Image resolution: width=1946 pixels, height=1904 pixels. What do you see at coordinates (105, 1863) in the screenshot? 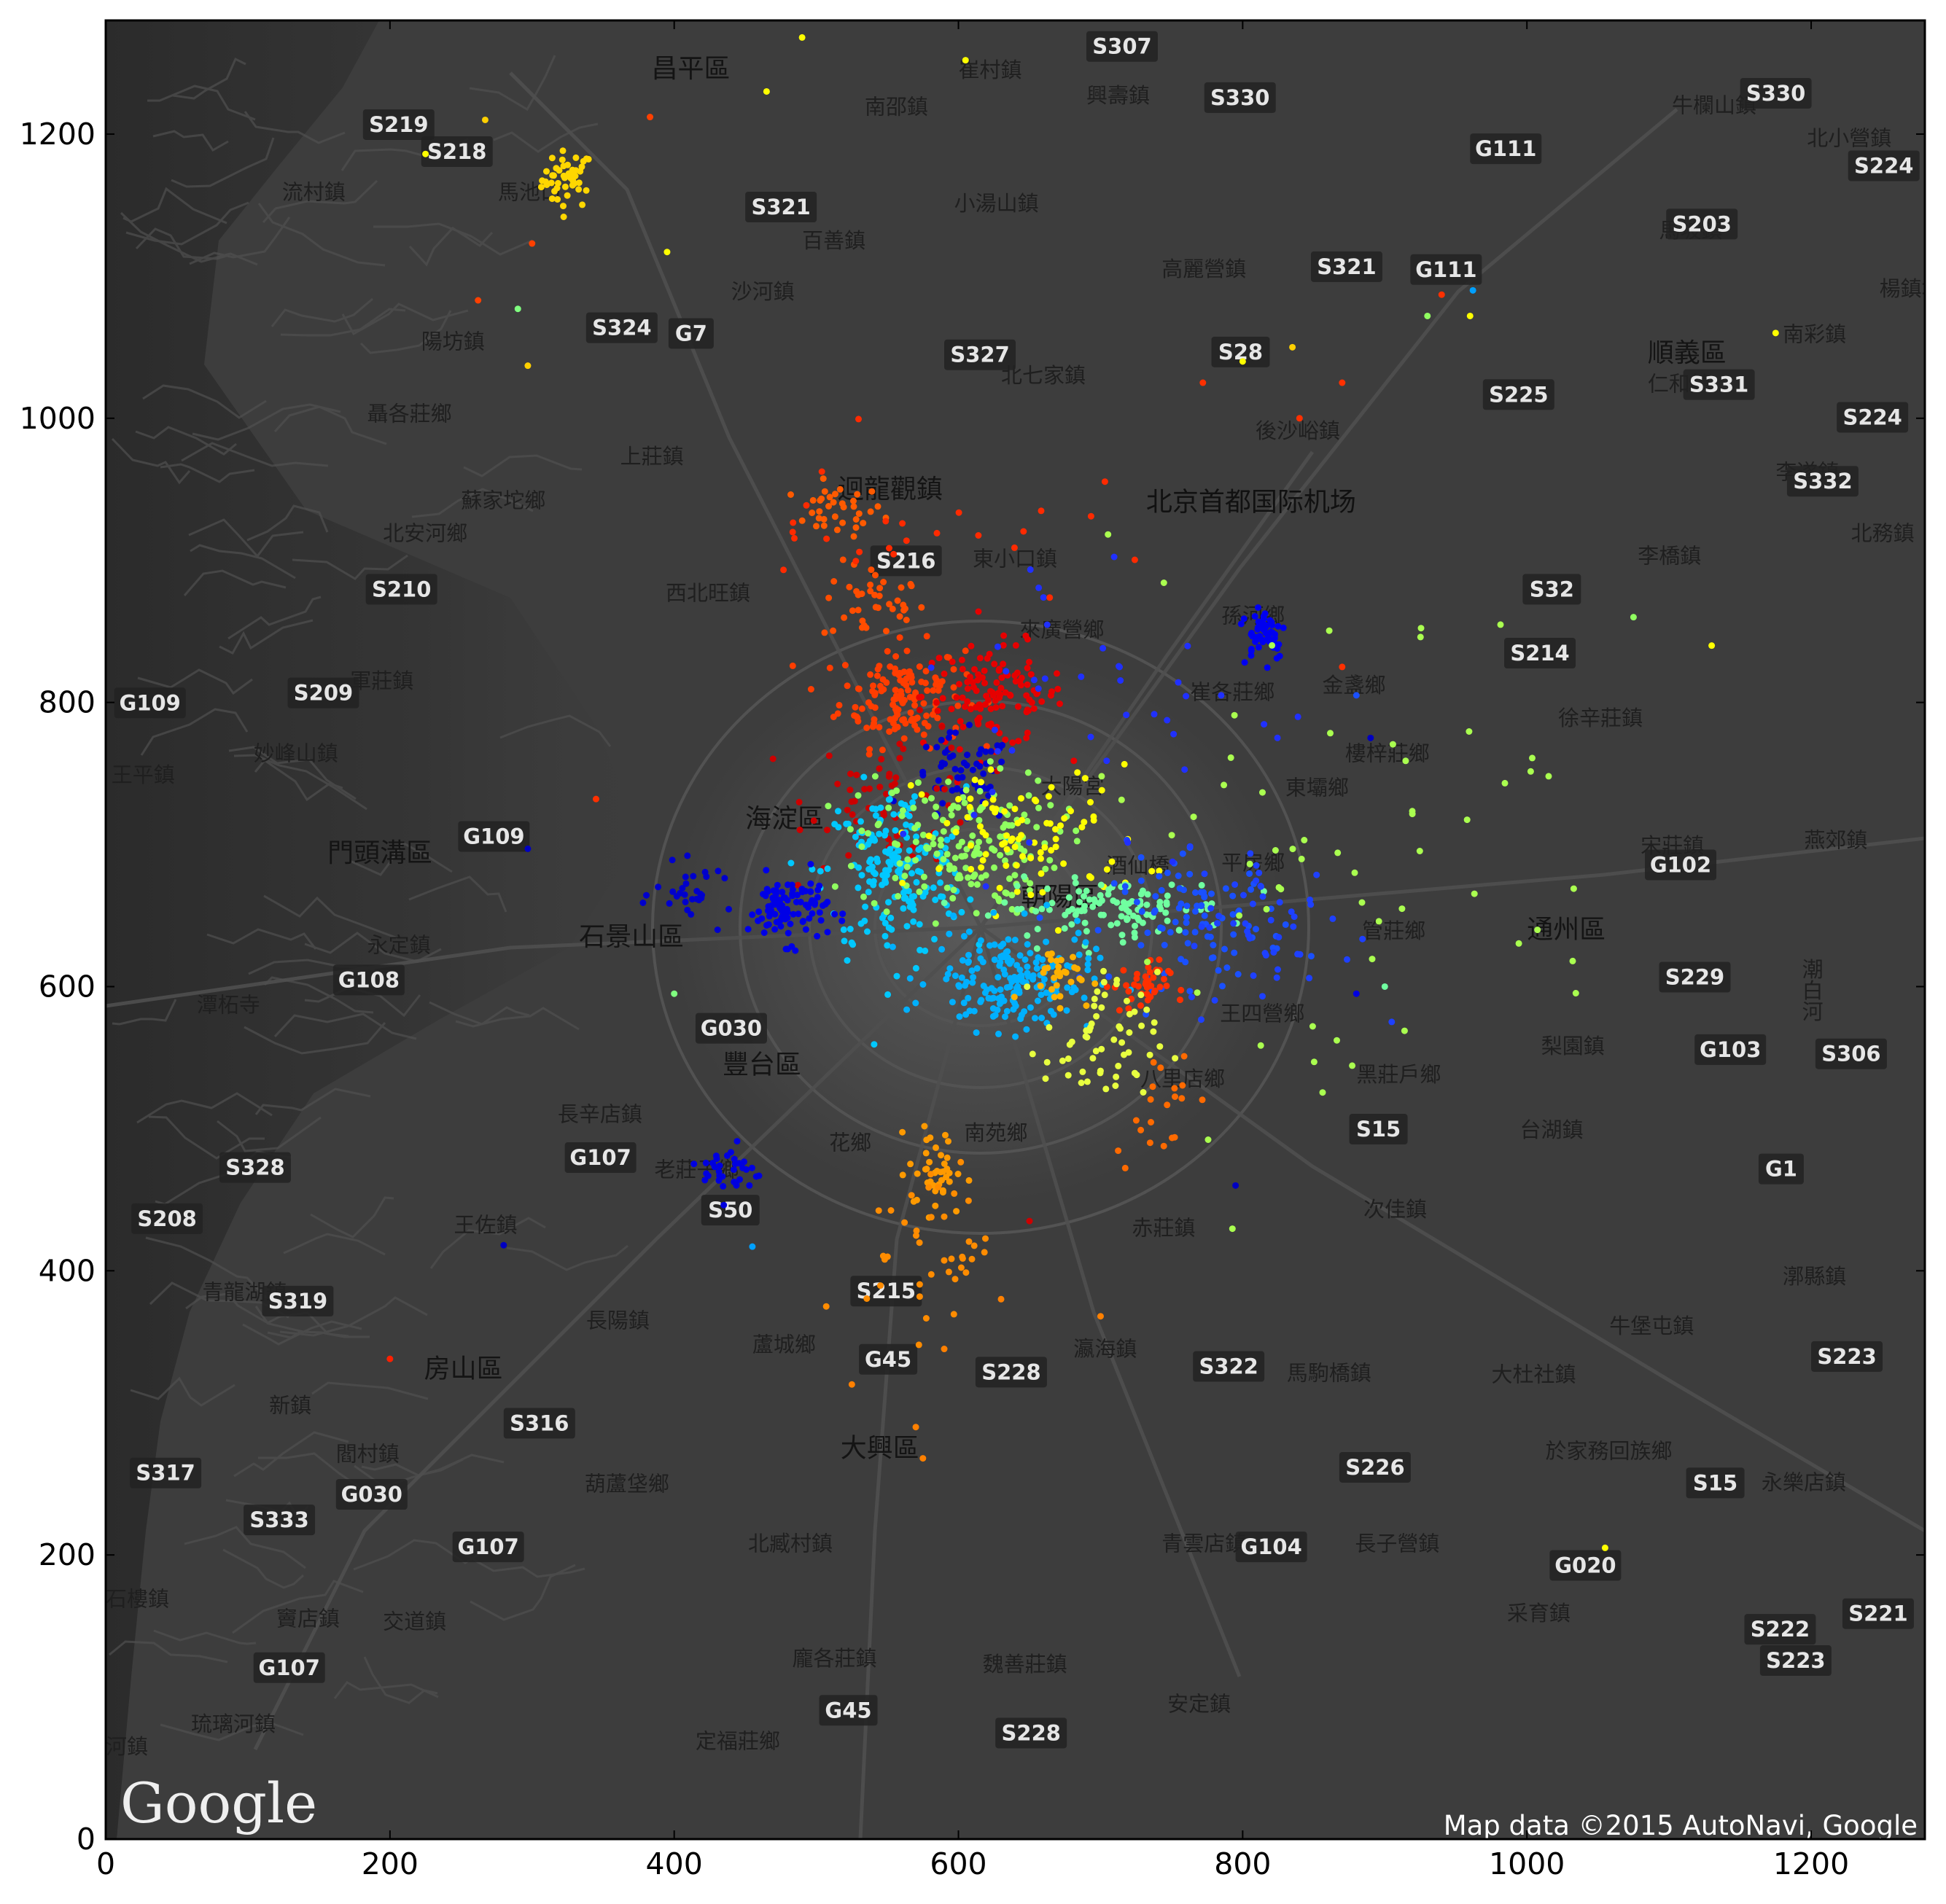
I see `x-tick-label: 0` at bounding box center [105, 1863].